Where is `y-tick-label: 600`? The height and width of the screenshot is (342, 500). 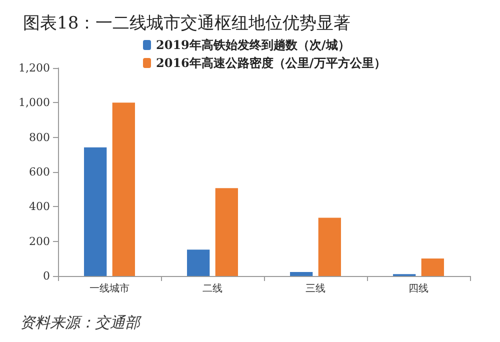 y-tick-label: 600 is located at coordinates (39, 172).